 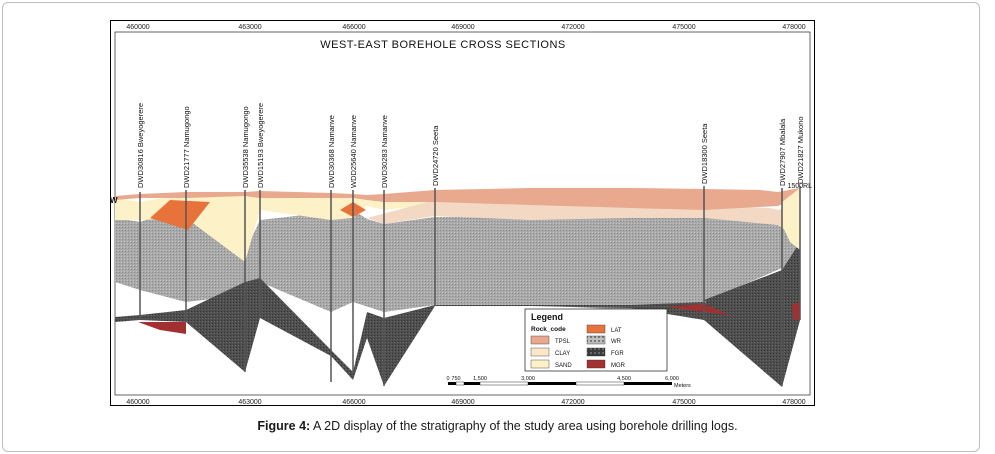 What do you see at coordinates (683, 27) in the screenshot?
I see `x-tick-top: 475000` at bounding box center [683, 27].